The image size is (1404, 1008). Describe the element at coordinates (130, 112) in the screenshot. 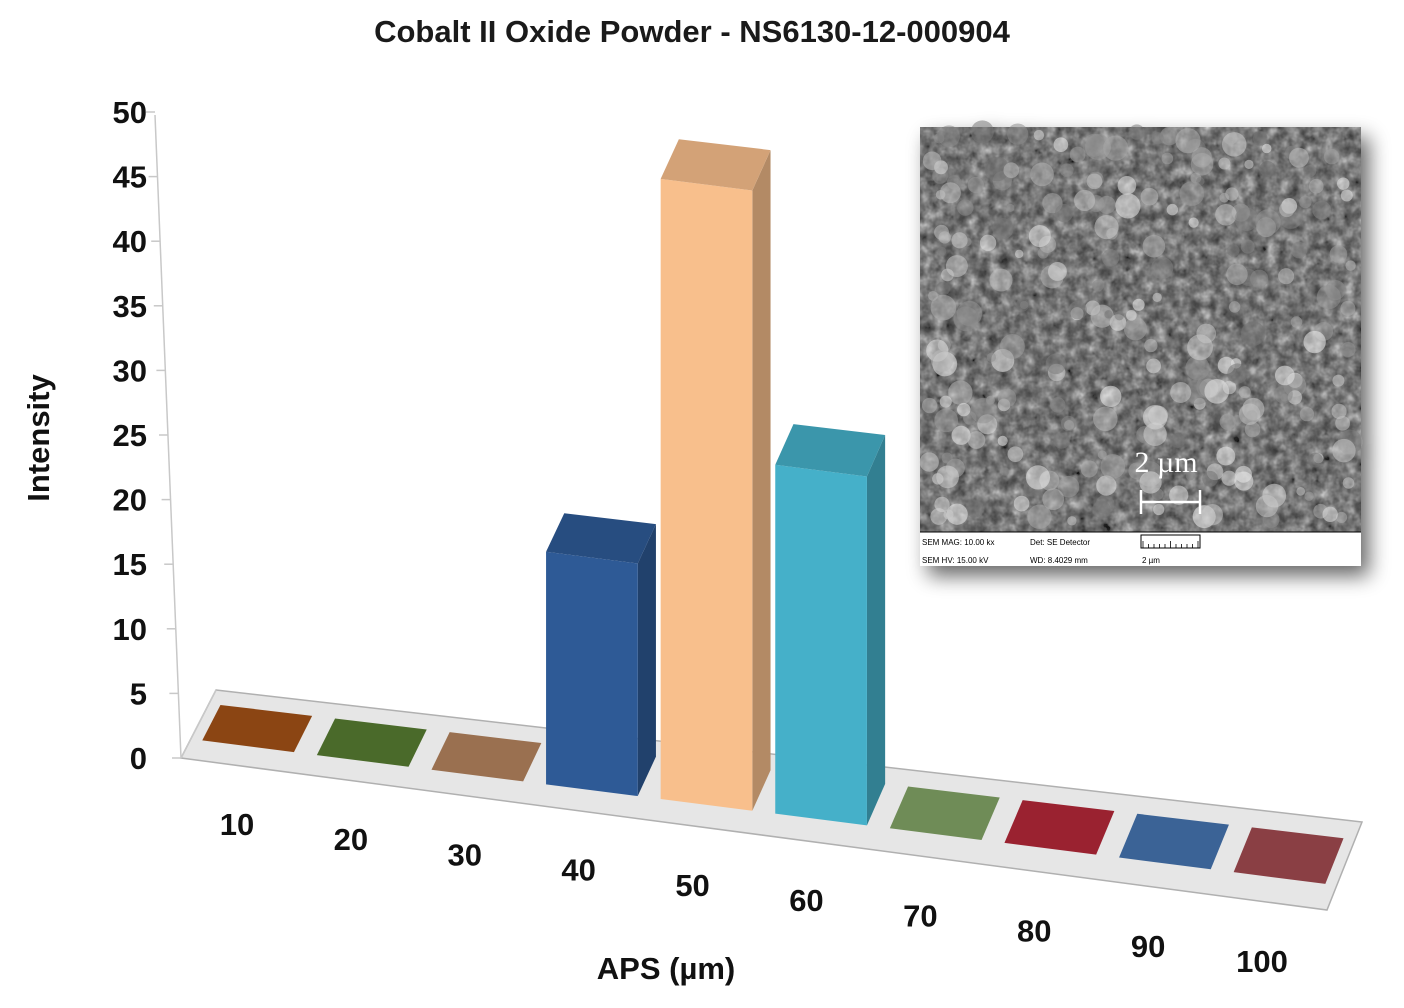

I see `y-tick-label: 50` at that location.